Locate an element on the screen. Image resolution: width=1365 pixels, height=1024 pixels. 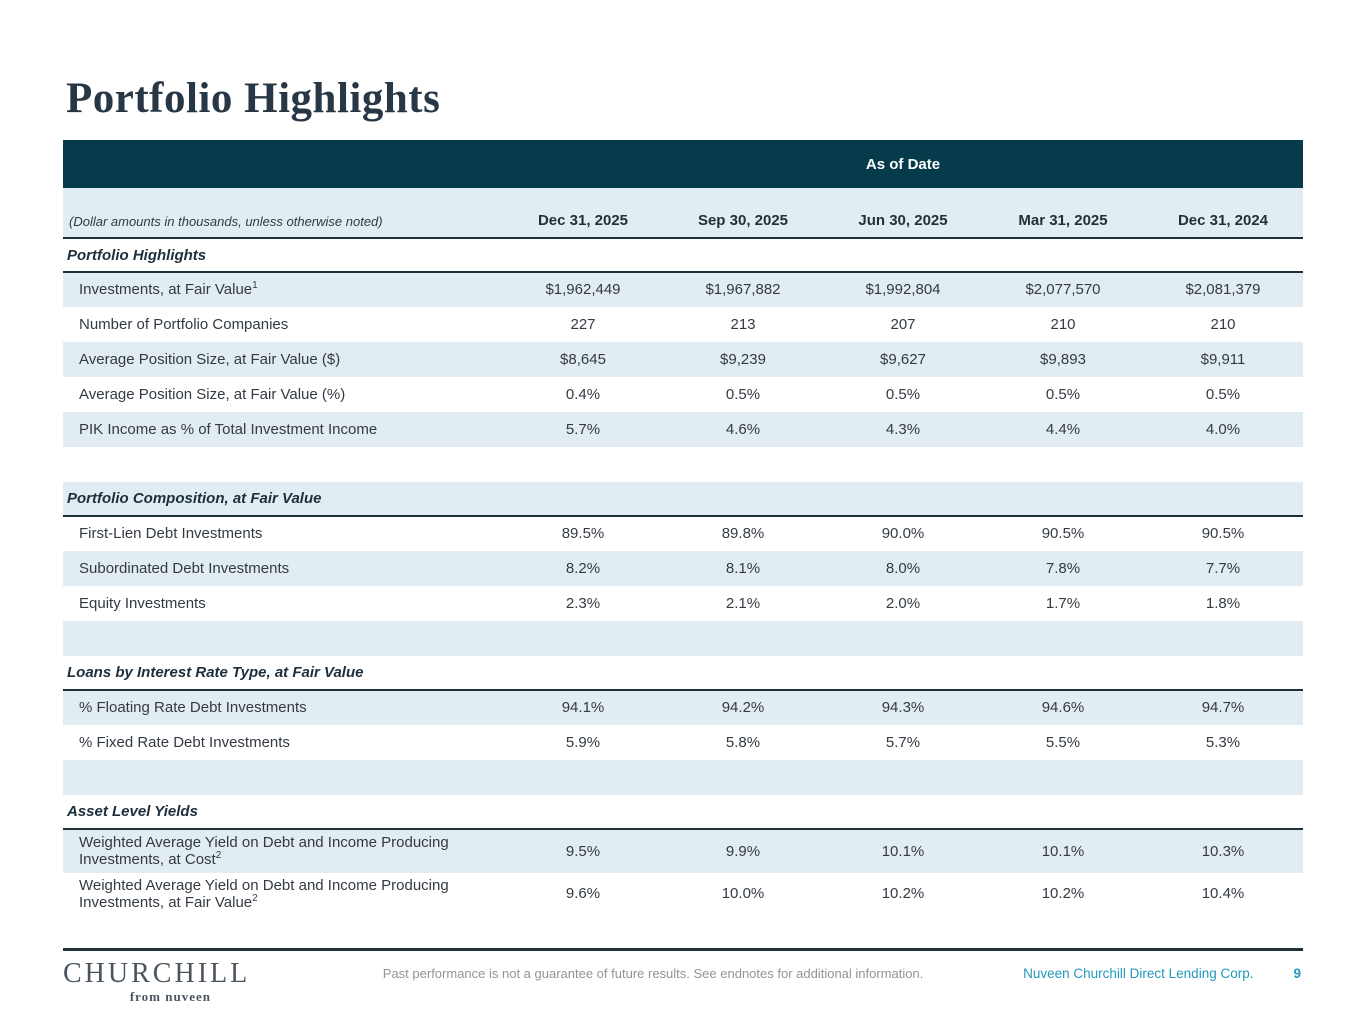
as-of-date-banner: As of Date is located at coordinates (683, 164).